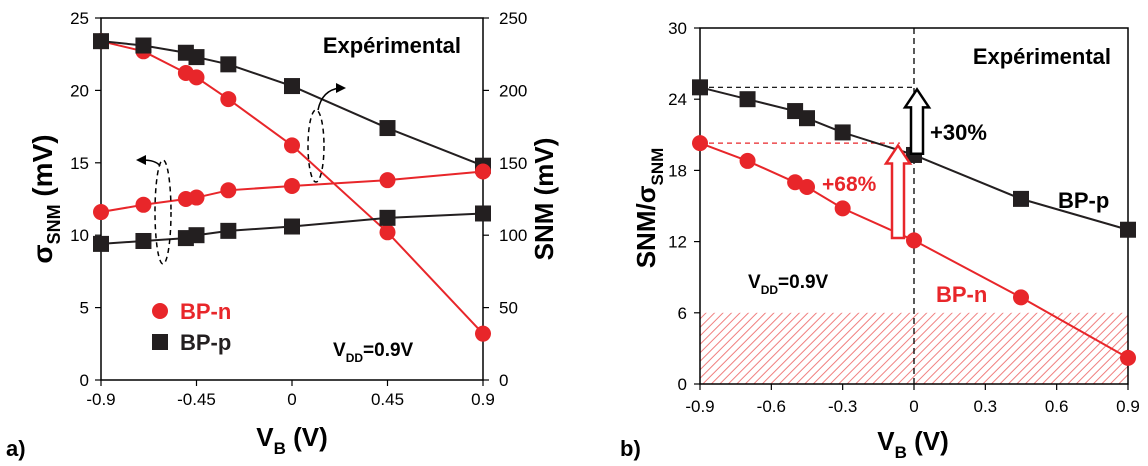 The height and width of the screenshot is (466, 1148). What do you see at coordinates (79, 18) in the screenshot?
I see `y-left-tick-label: 25` at bounding box center [79, 18].